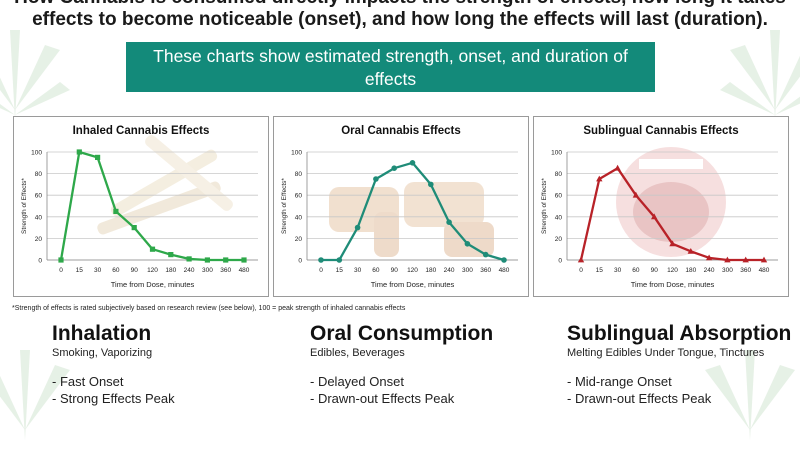 This screenshot has height=450, width=800. What do you see at coordinates (449, 270) in the screenshot?
I see `x-tick-label: 240` at bounding box center [449, 270].